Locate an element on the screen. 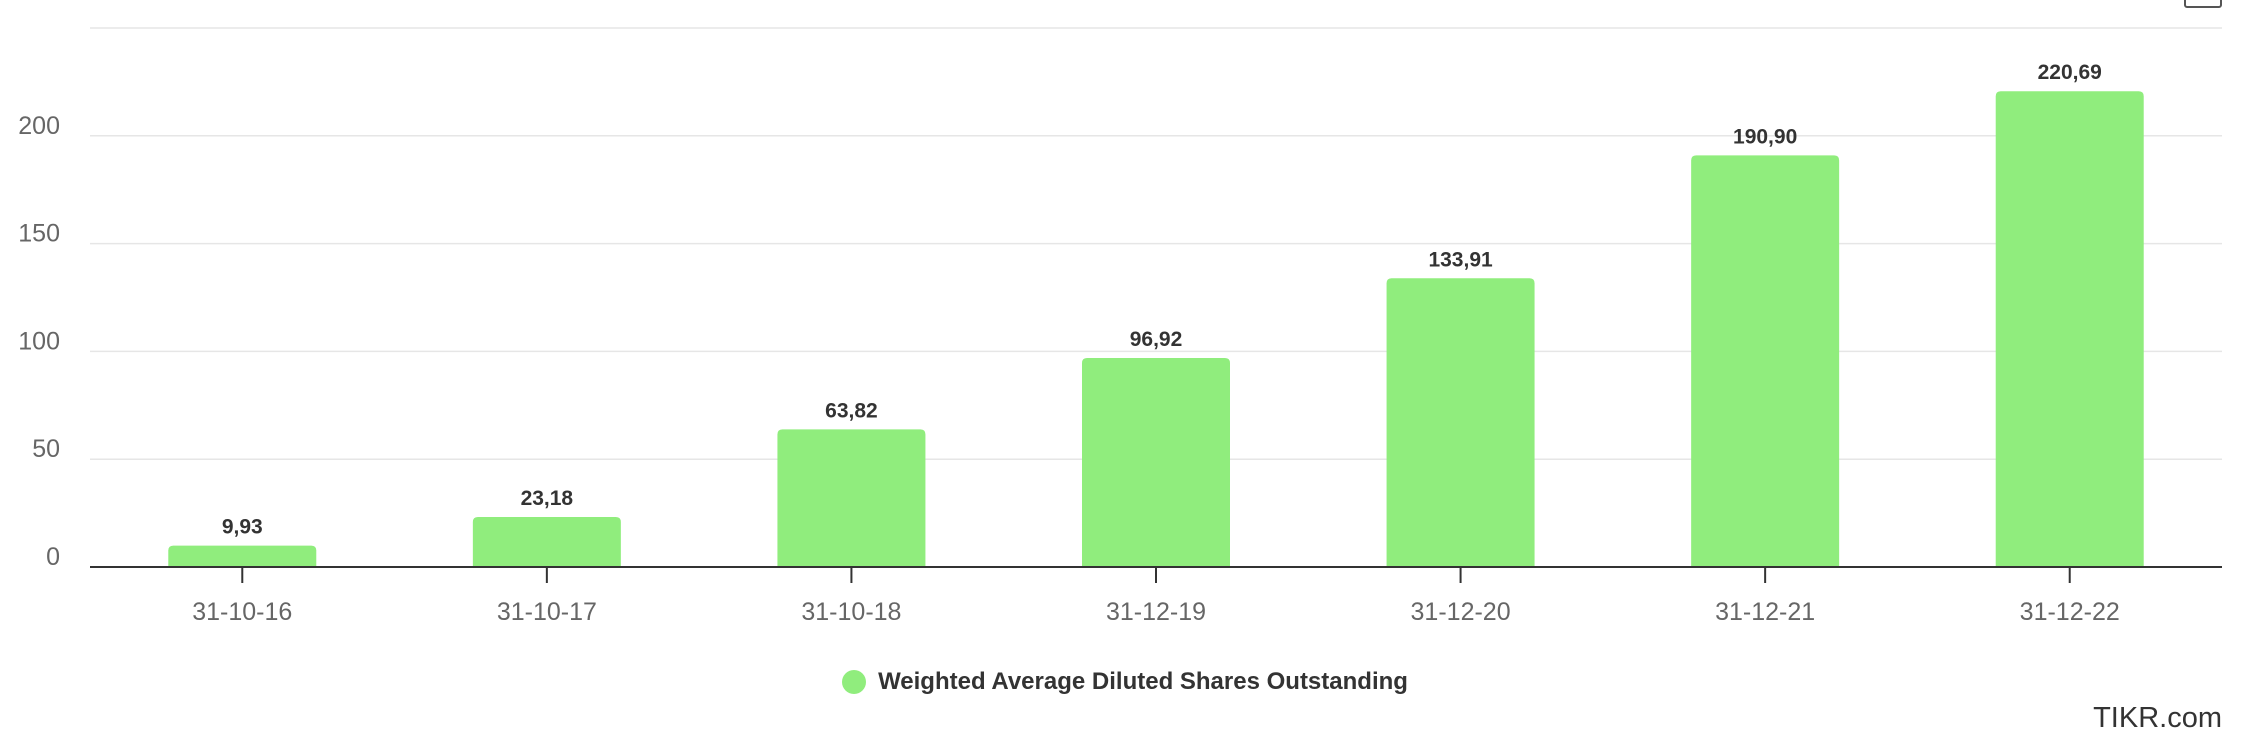 The width and height of the screenshot is (2250, 752). y-tick-label: 100 is located at coordinates (39, 341).